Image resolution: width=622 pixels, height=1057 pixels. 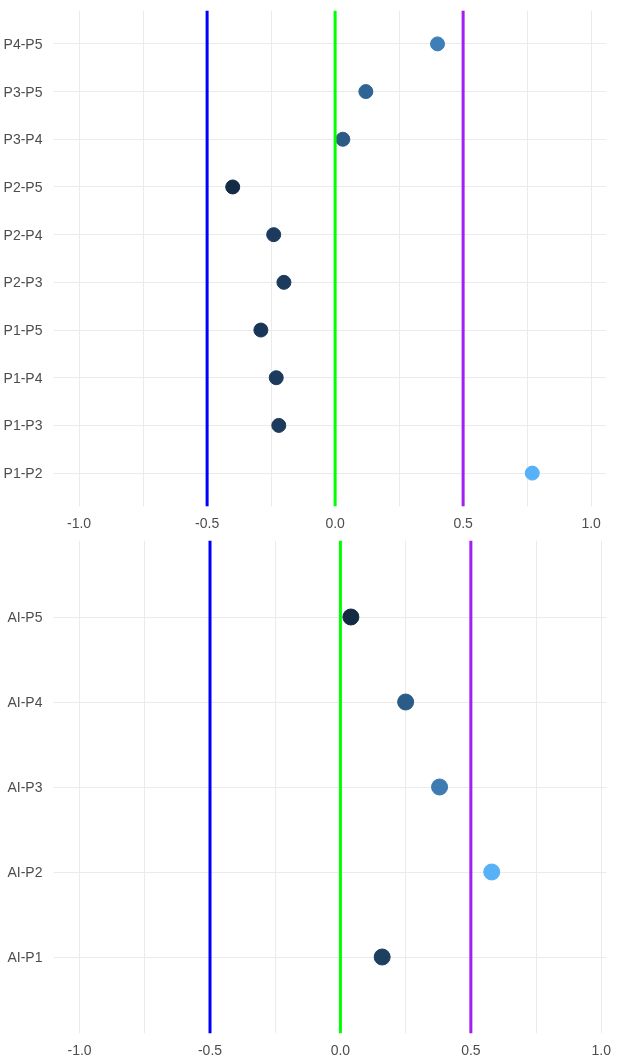 What do you see at coordinates (23, 282) in the screenshot?
I see `y-tick-label: P2-P3` at bounding box center [23, 282].